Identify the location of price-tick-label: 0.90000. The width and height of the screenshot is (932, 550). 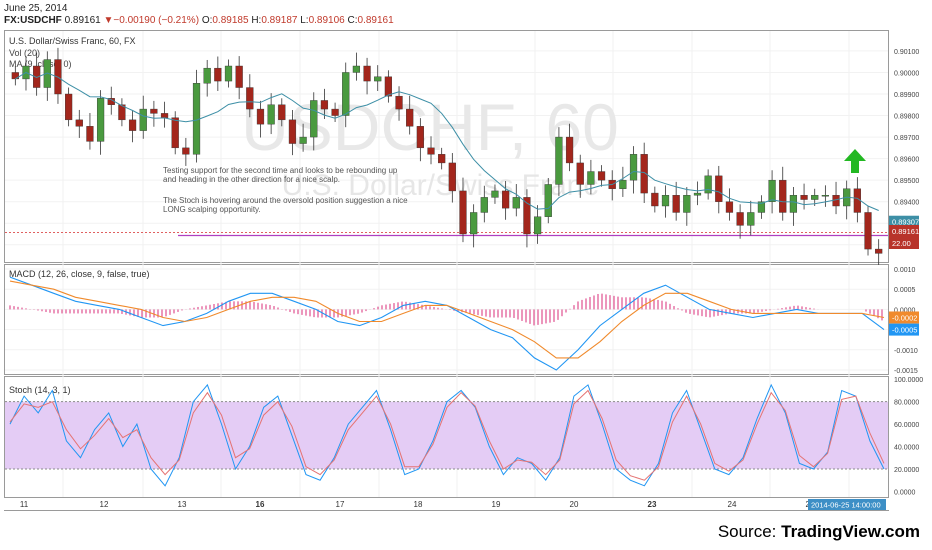
(906, 73).